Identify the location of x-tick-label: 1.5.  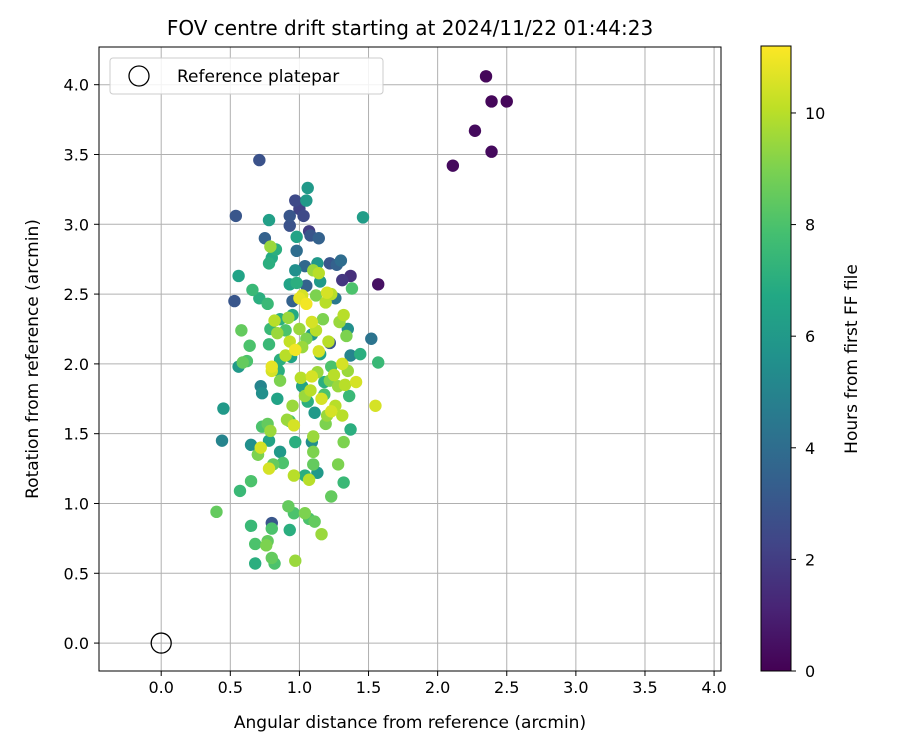
(368, 687).